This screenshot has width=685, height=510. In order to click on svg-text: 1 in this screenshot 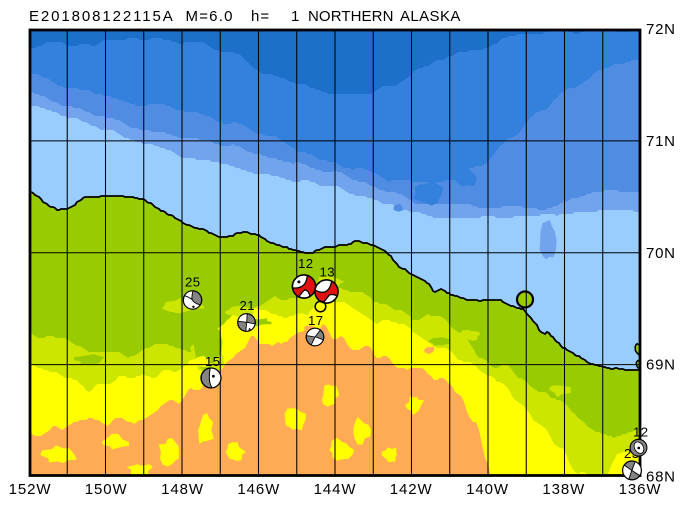, I will do `click(295, 16)`.